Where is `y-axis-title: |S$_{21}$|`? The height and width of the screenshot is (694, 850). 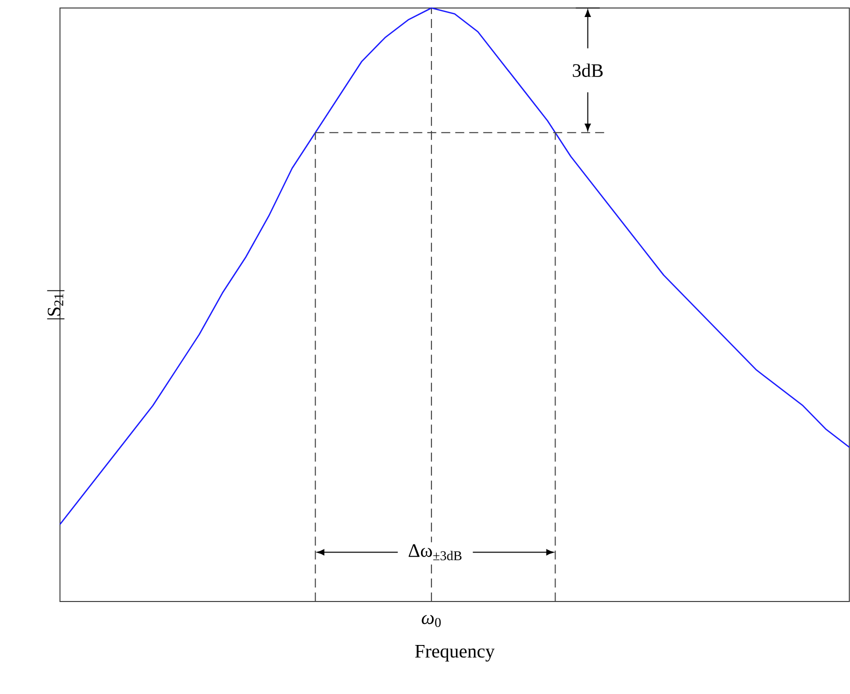
y-axis-title: |S$_{21}$| is located at coordinates (55, 305).